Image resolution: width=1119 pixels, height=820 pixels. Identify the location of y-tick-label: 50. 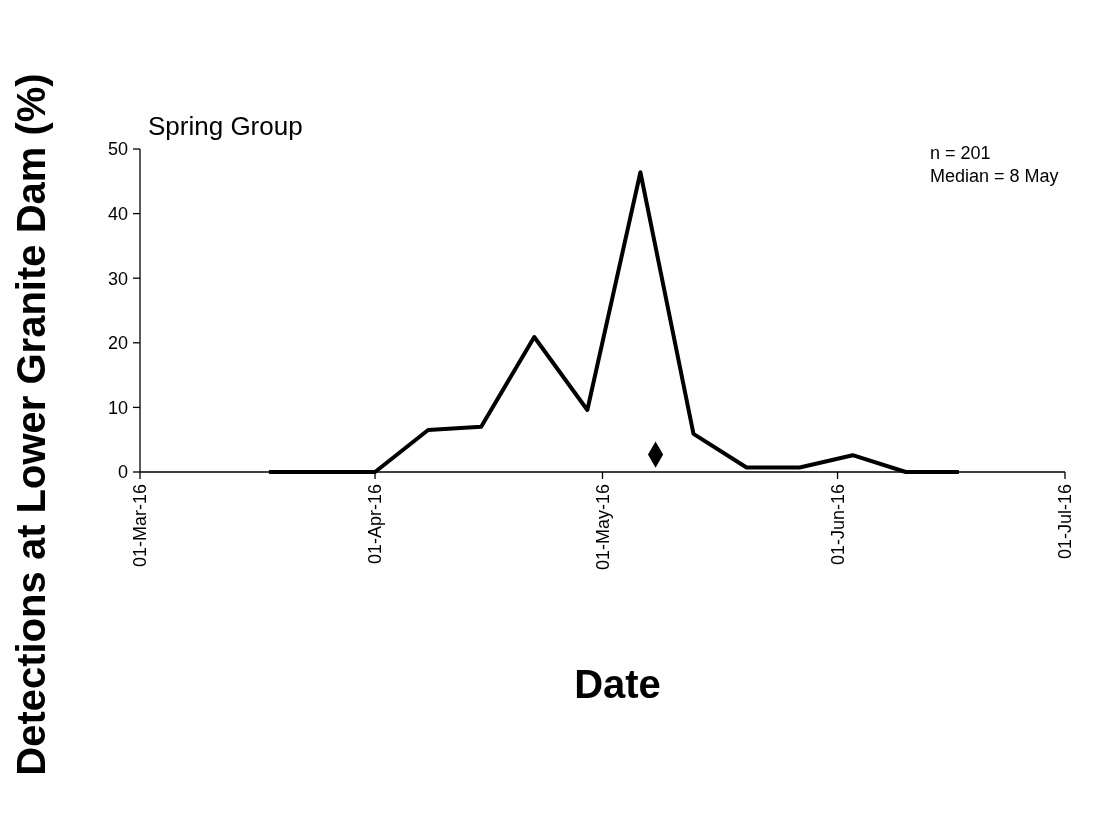
(117, 149).